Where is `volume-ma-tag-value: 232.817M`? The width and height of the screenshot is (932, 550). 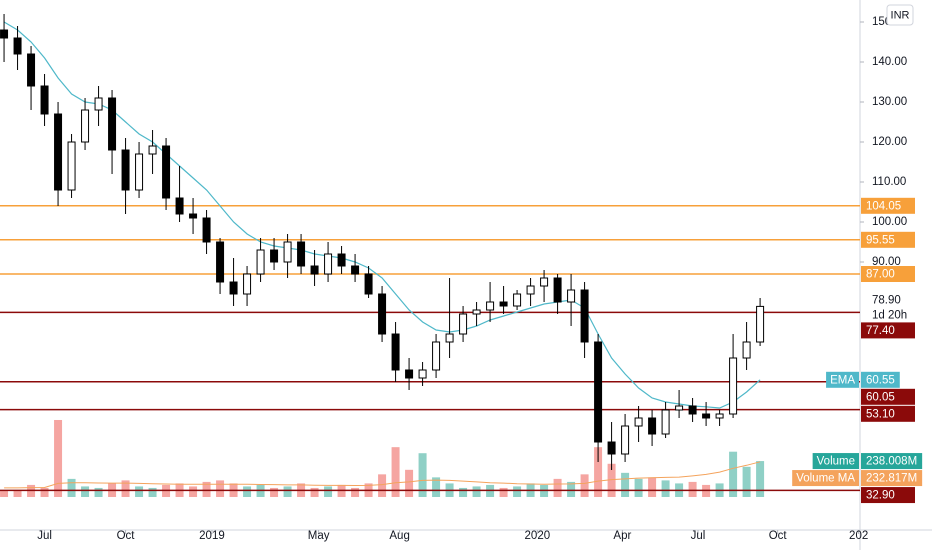
volume-ma-tag-value: 232.817M is located at coordinates (891, 479).